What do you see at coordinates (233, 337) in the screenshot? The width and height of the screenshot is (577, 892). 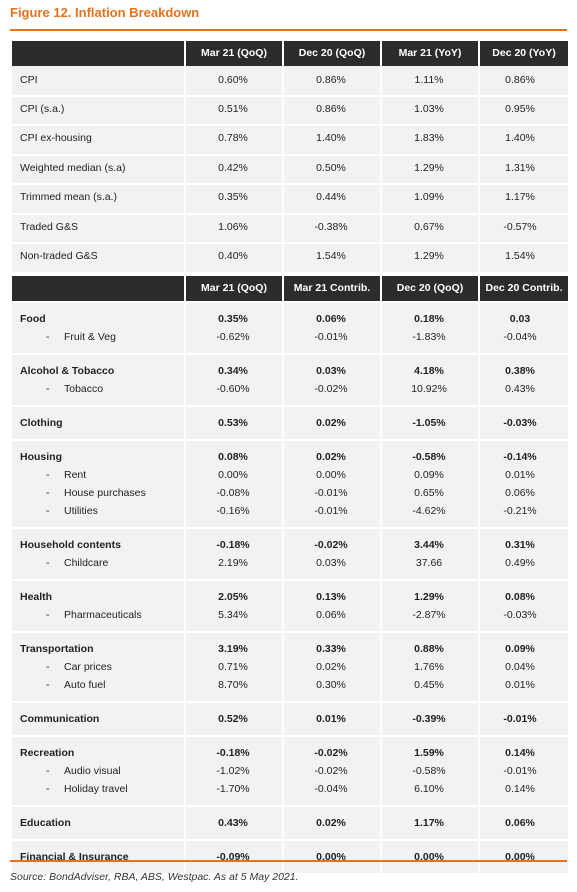 I see `table2-subcategory-cell: -0.62%` at bounding box center [233, 337].